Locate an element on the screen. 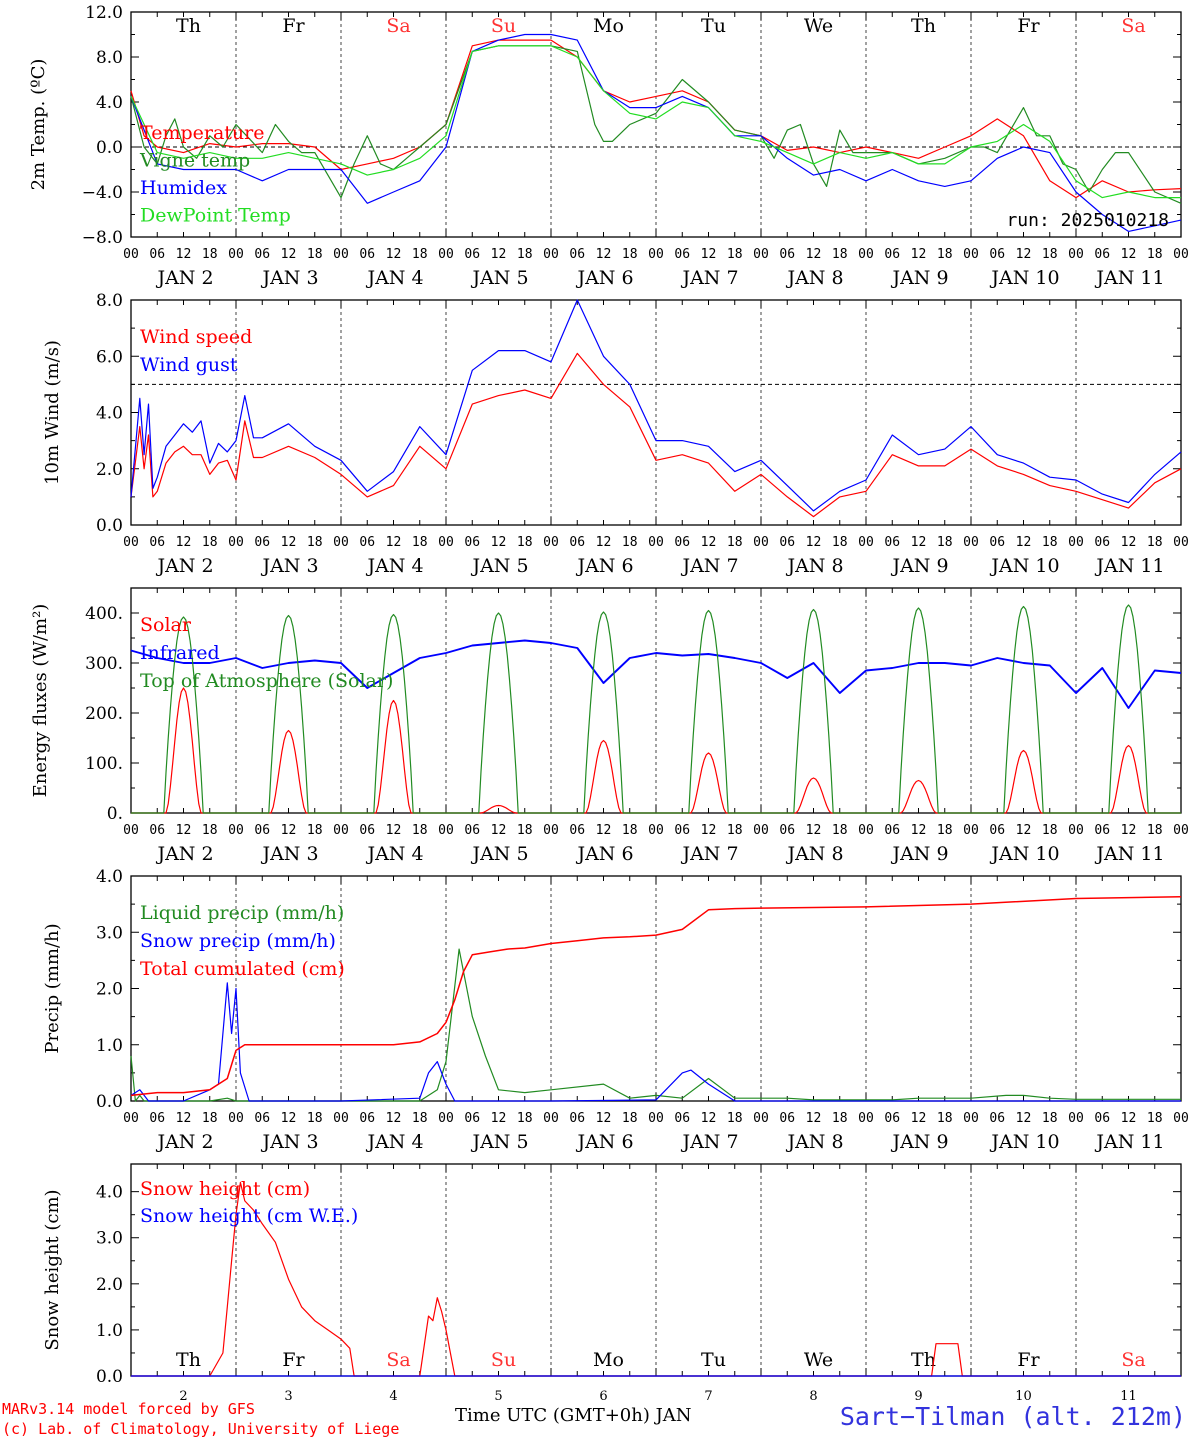 Image resolution: width=1194 pixels, height=1440 pixels. date-label: JAN 3 is located at coordinates (289, 854).